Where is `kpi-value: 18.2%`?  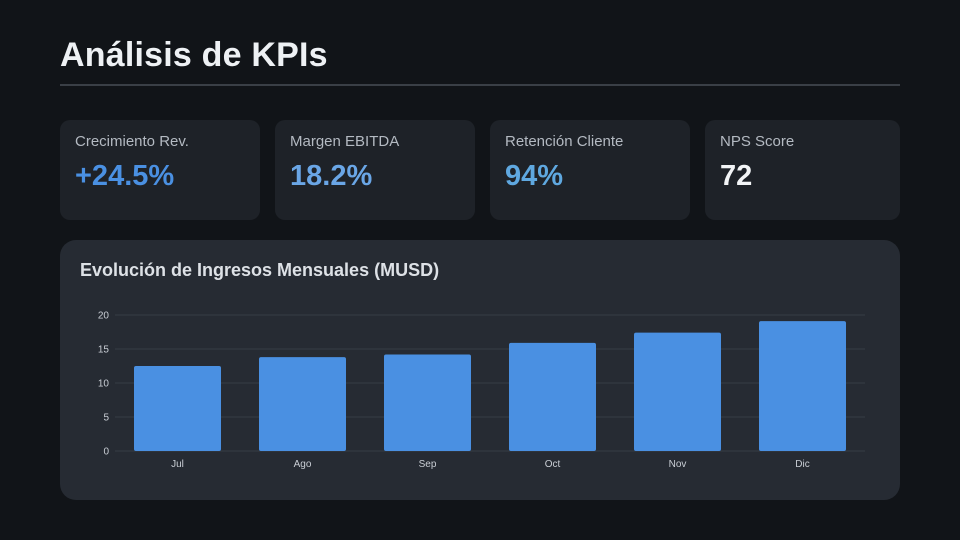
kpi-value: 18.2% is located at coordinates (331, 176).